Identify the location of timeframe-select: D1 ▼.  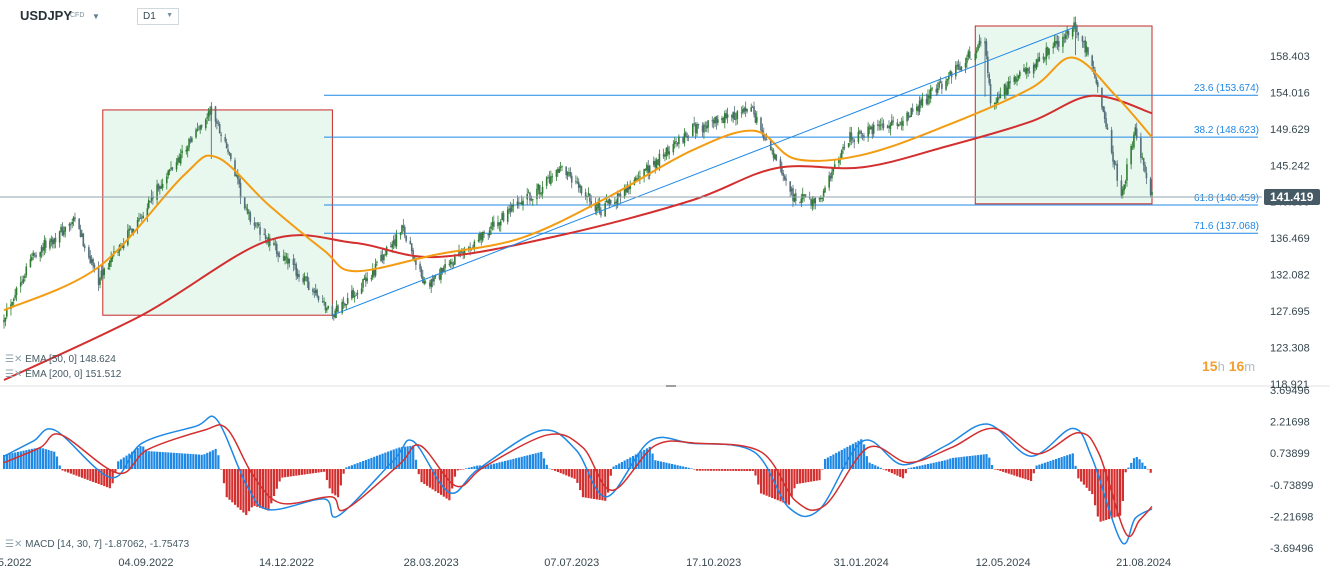
(158, 16).